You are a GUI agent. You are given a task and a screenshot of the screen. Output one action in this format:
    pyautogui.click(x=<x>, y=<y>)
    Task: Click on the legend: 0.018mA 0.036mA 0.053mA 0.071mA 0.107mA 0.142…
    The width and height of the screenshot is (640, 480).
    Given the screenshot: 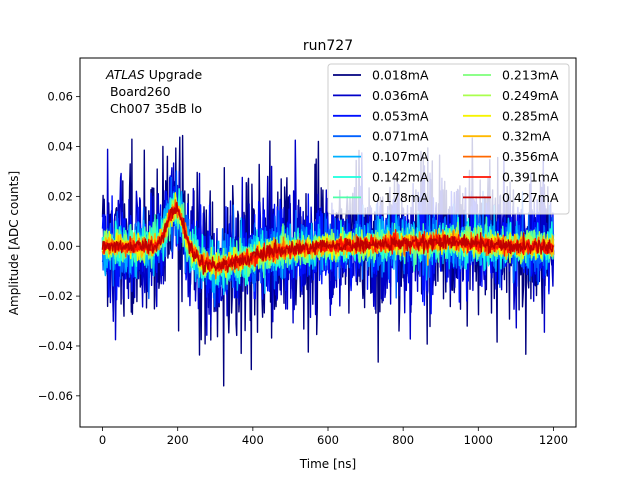 What is the action you would take?
    pyautogui.click(x=448, y=139)
    